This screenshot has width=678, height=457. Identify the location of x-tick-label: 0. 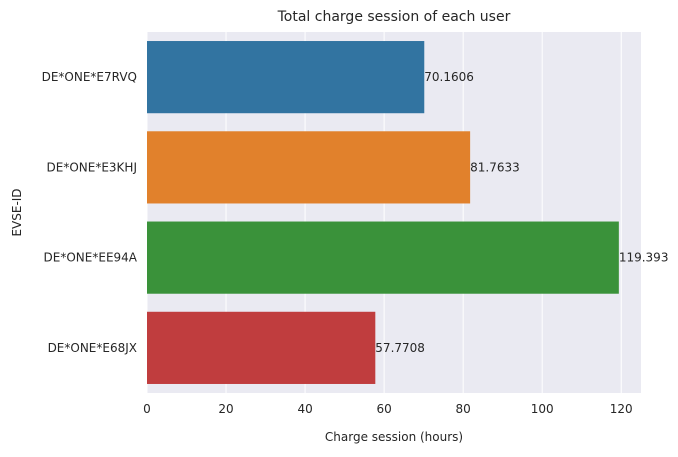
(147, 409).